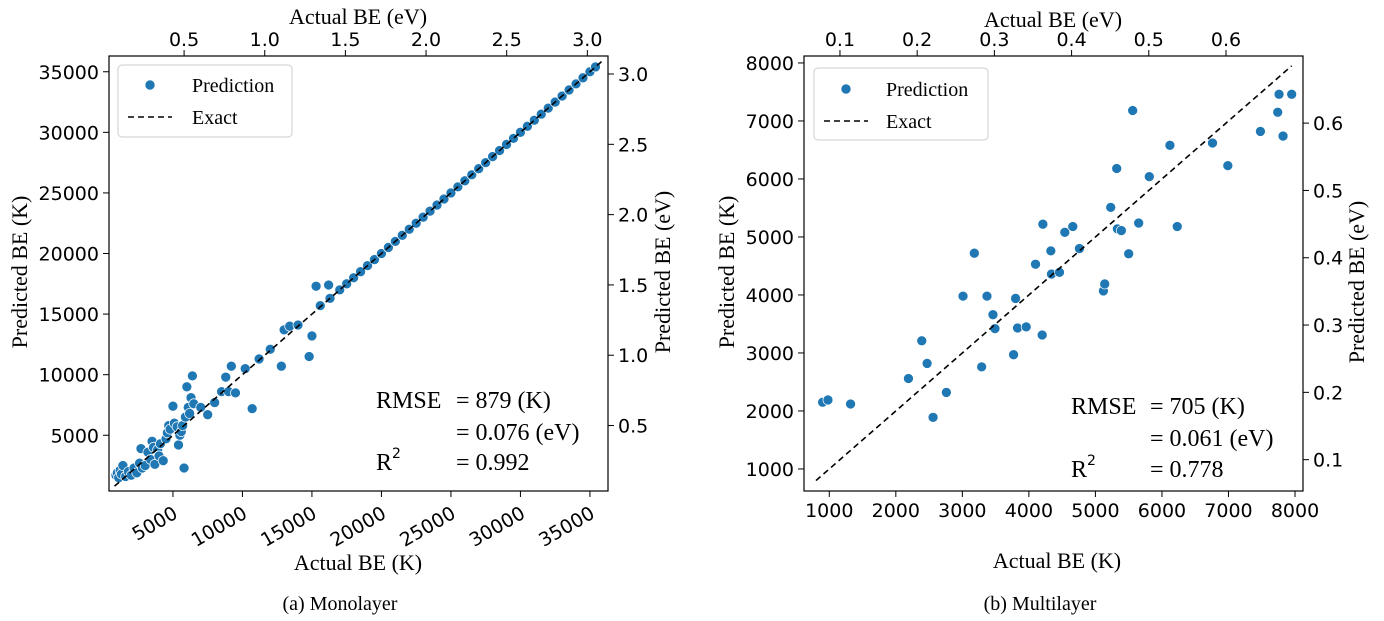 The image size is (1384, 621). What do you see at coordinates (1228, 511) in the screenshot?
I see `x-tick-label: 7000` at bounding box center [1228, 511].